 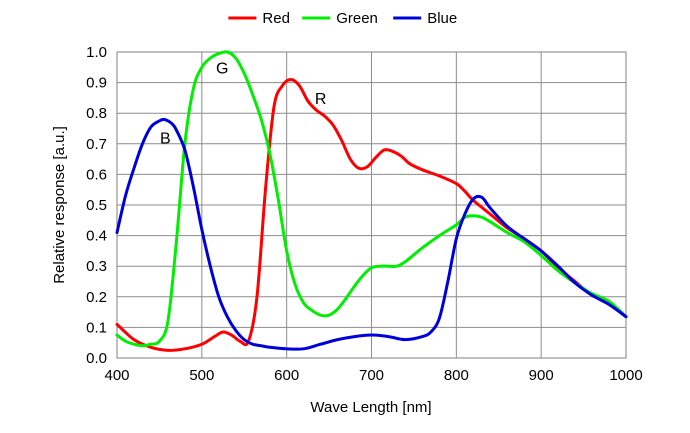 What do you see at coordinates (541, 375) in the screenshot?
I see `x-tick-label: 900` at bounding box center [541, 375].